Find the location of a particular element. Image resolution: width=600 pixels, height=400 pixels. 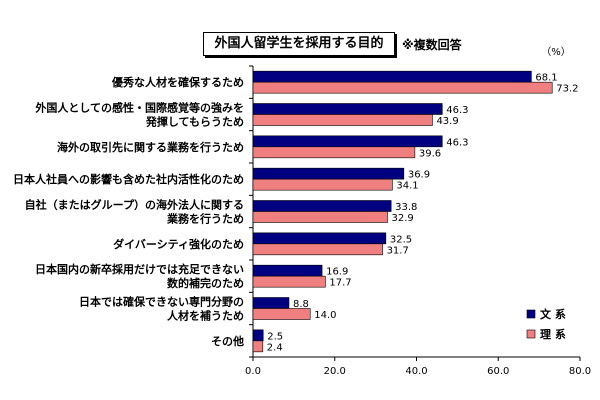

data-label: 2.5 is located at coordinates (275, 336).